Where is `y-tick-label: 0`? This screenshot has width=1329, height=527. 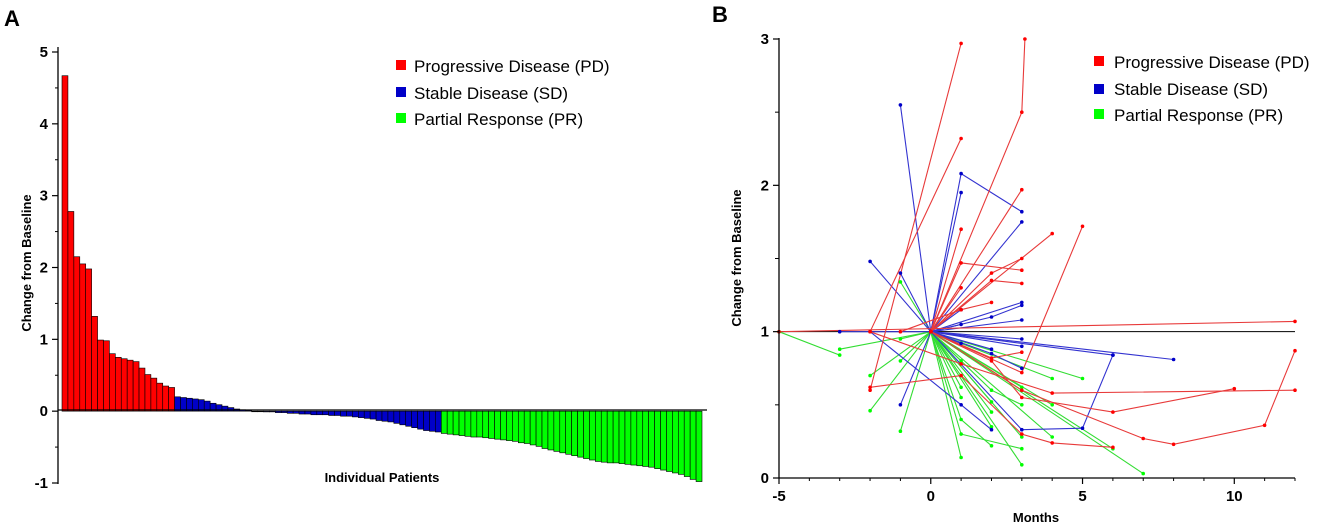
y-tick-label: 0 is located at coordinates (765, 478).